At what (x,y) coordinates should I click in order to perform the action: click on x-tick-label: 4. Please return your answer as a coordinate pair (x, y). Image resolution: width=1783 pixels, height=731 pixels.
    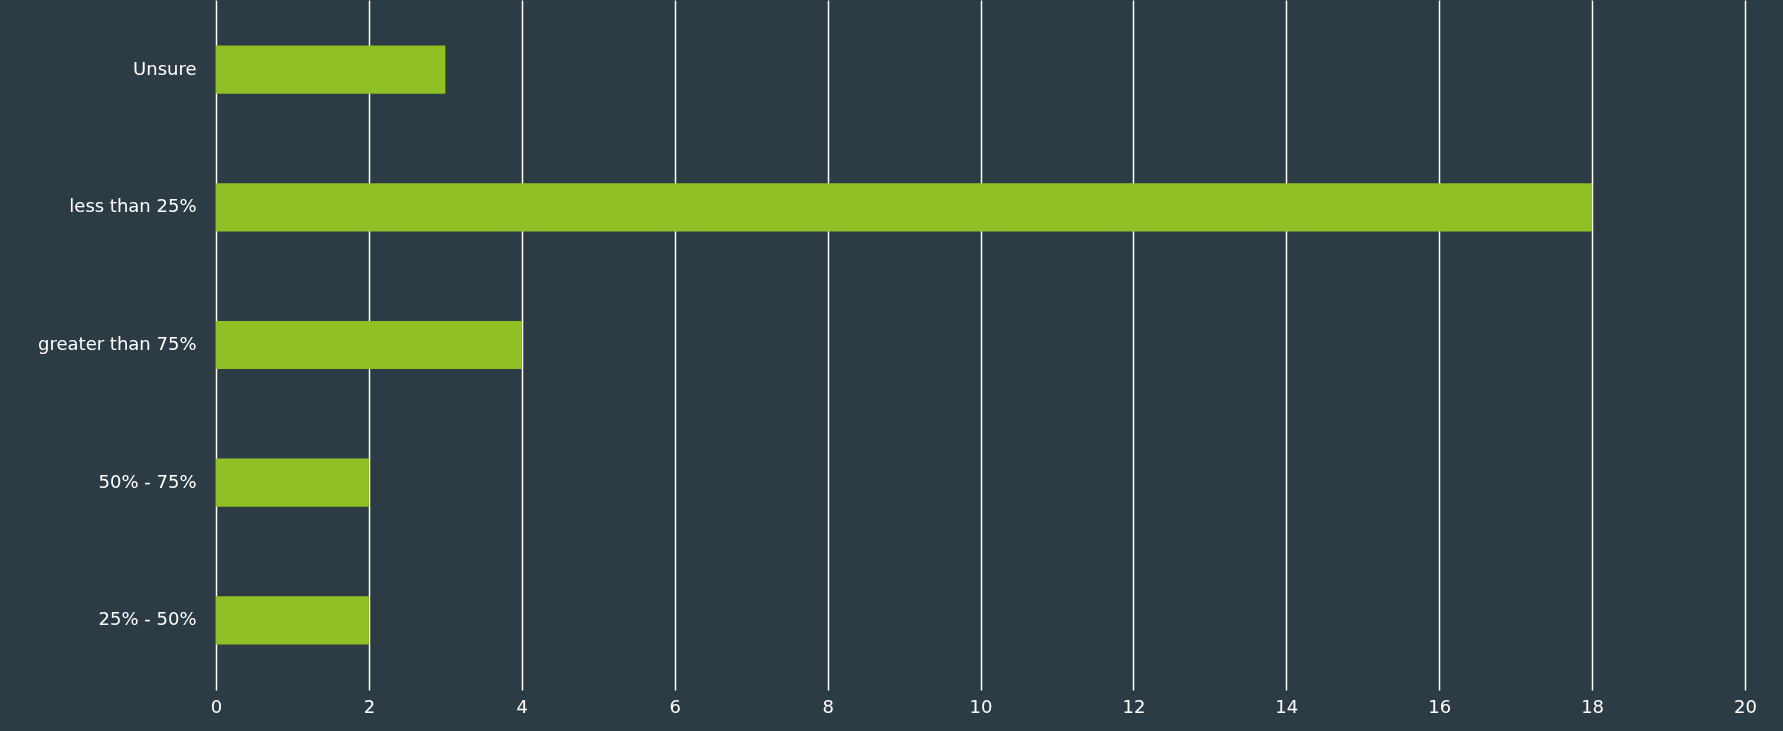
    Looking at the image, I should click on (522, 706).